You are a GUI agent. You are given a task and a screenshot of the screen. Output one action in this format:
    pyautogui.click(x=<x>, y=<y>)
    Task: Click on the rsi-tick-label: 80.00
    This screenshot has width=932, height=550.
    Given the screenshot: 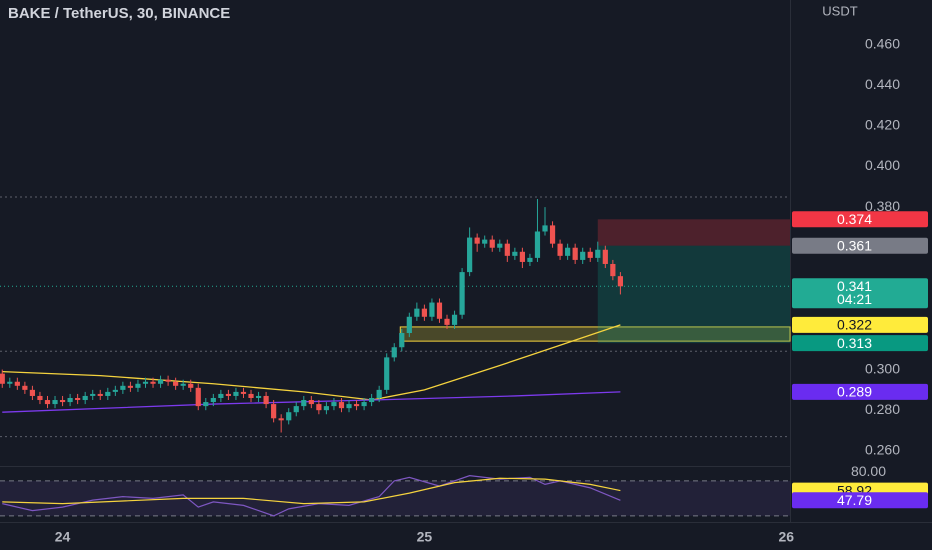 What is the action you would take?
    pyautogui.click(x=868, y=471)
    